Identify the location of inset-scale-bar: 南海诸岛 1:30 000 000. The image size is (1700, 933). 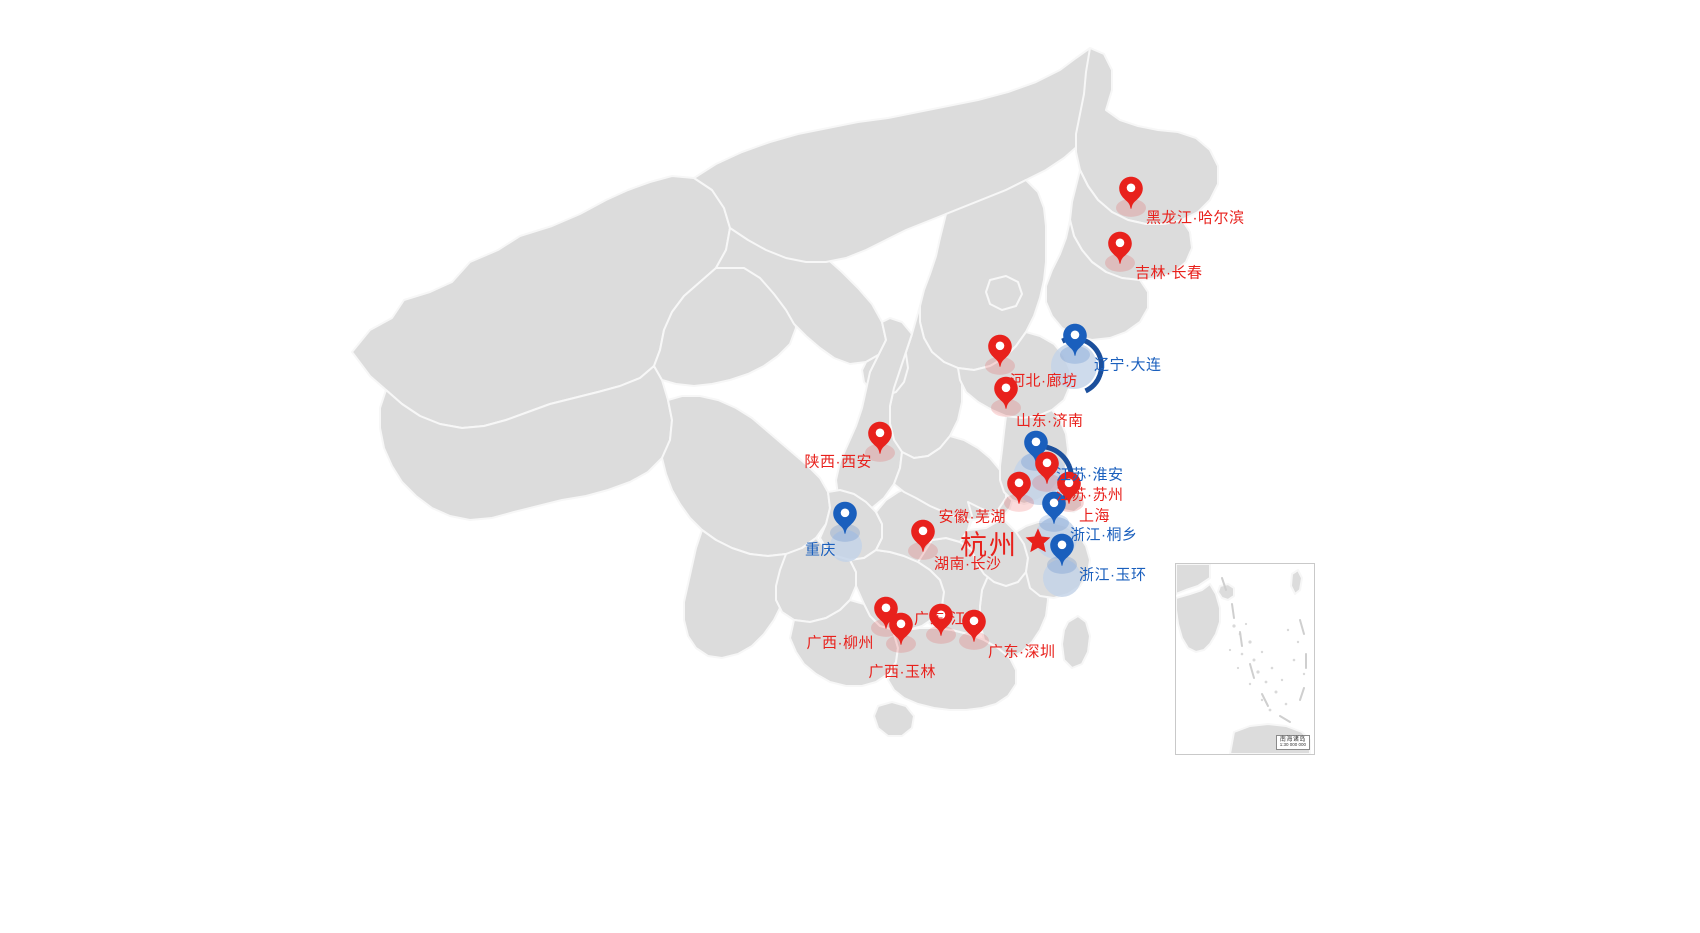
(1292, 742).